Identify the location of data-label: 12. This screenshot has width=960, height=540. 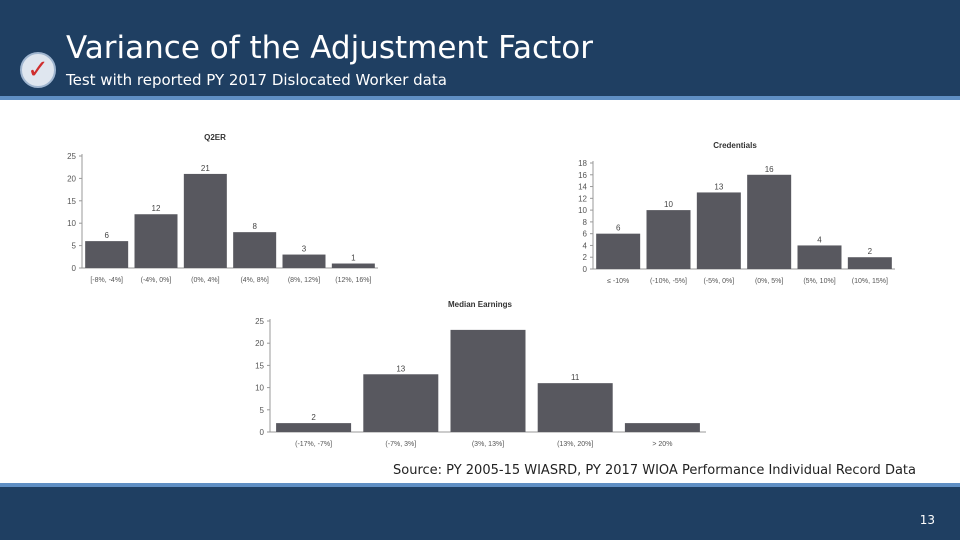
(156, 208).